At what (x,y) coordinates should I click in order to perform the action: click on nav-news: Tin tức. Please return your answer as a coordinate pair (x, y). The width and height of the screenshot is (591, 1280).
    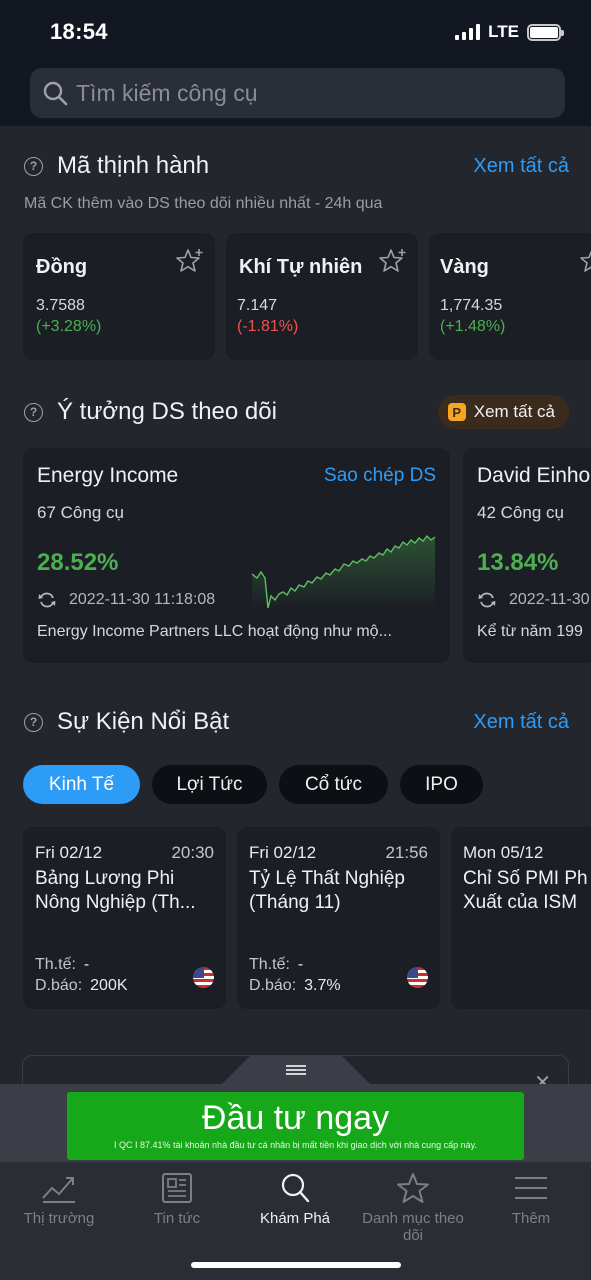
    Looking at the image, I should click on (177, 1199).